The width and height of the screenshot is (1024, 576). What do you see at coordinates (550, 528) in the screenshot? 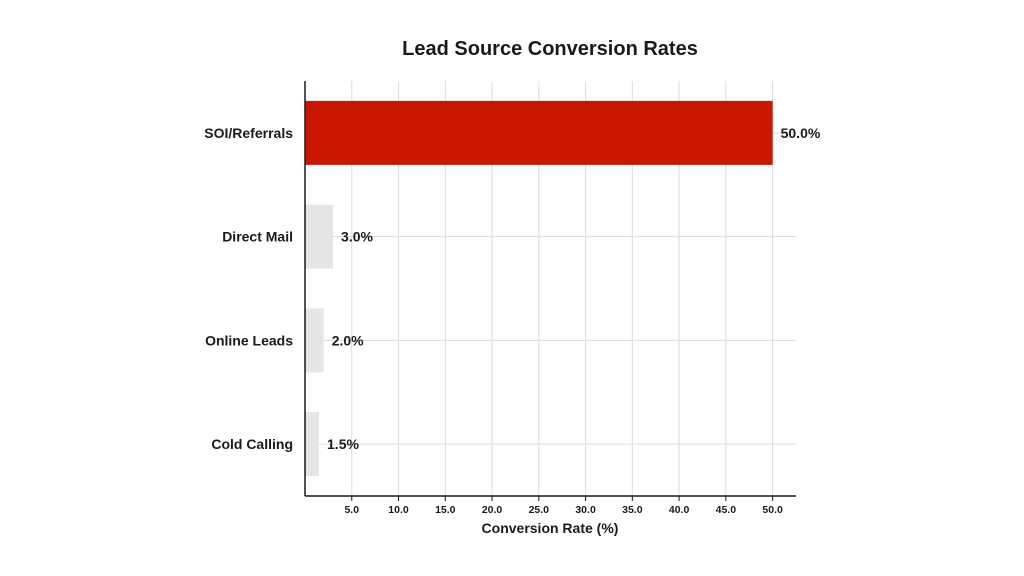
I see `x-axis-title: Conversion Rate (%)` at bounding box center [550, 528].